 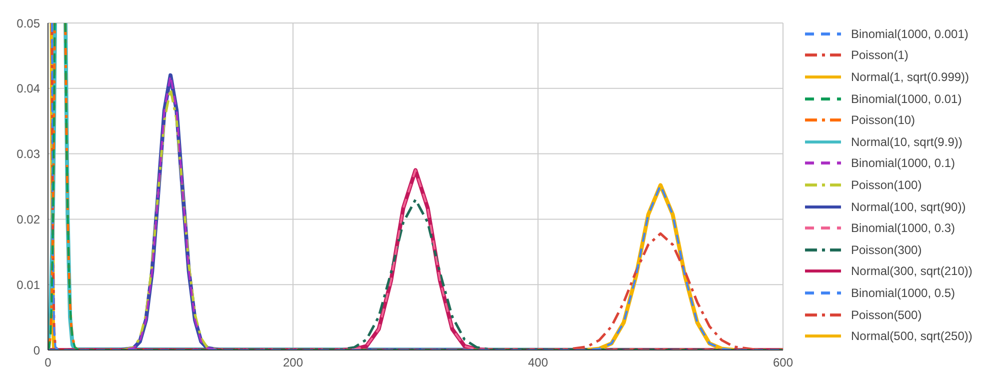 What do you see at coordinates (883, 120) in the screenshot?
I see `legend-label: Poisson(10)` at bounding box center [883, 120].